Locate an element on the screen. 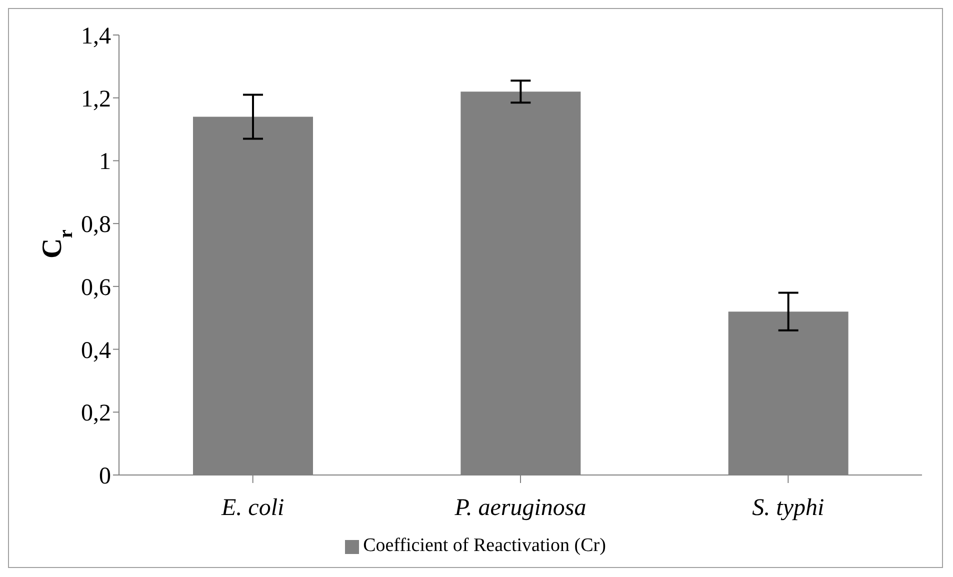 The width and height of the screenshot is (953, 577). y-tick-label: 1,2 is located at coordinates (96, 99).